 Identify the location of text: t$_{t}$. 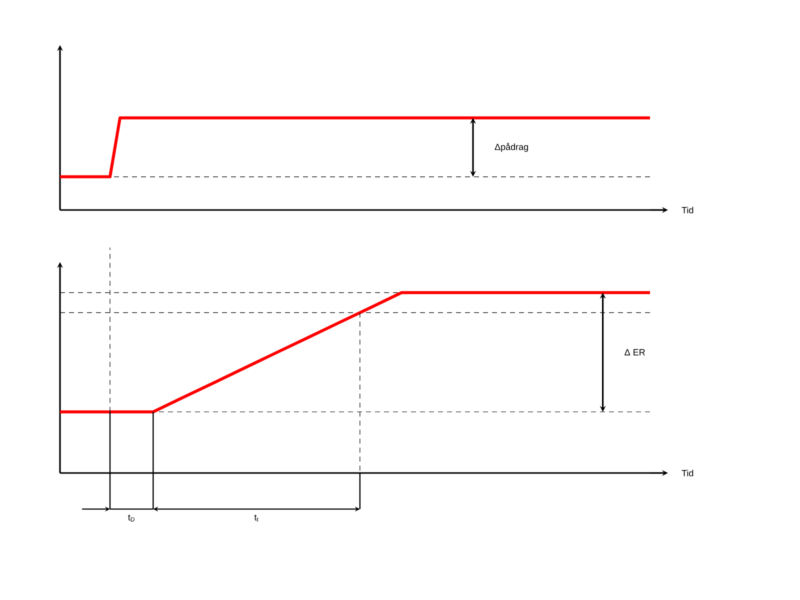
(256, 518).